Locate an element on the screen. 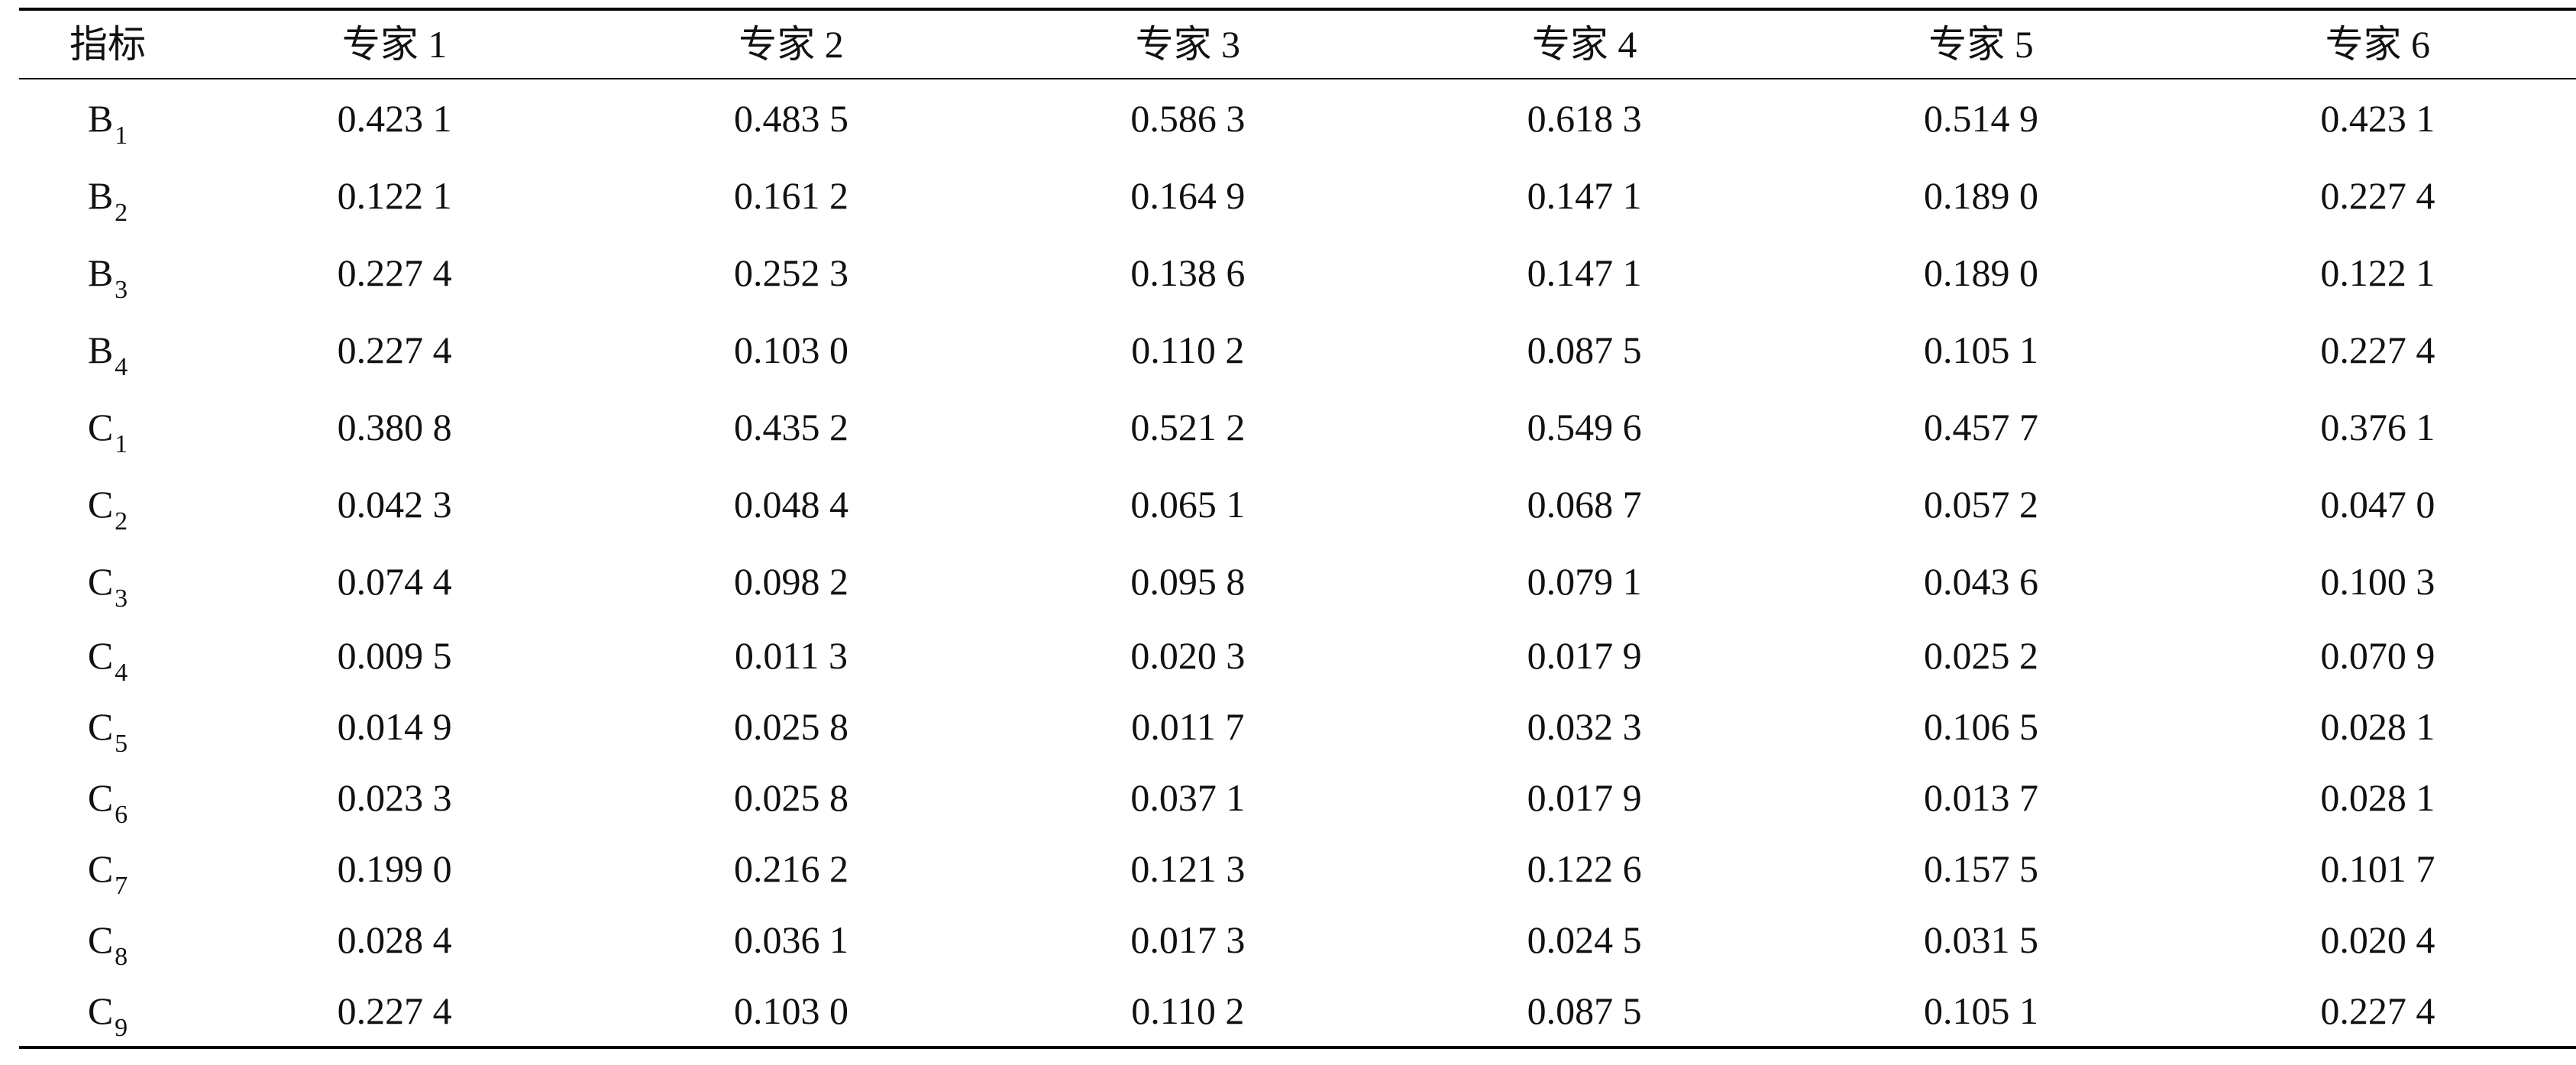 This screenshot has width=2576, height=1065. value-cell-expert-4: 0.024 5 is located at coordinates (1584, 940).